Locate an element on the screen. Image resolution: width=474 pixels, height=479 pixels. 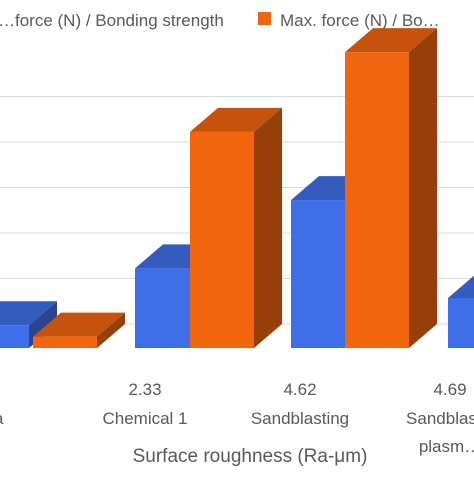
x-tick-value-4: 4.69 is located at coordinates (449, 389).